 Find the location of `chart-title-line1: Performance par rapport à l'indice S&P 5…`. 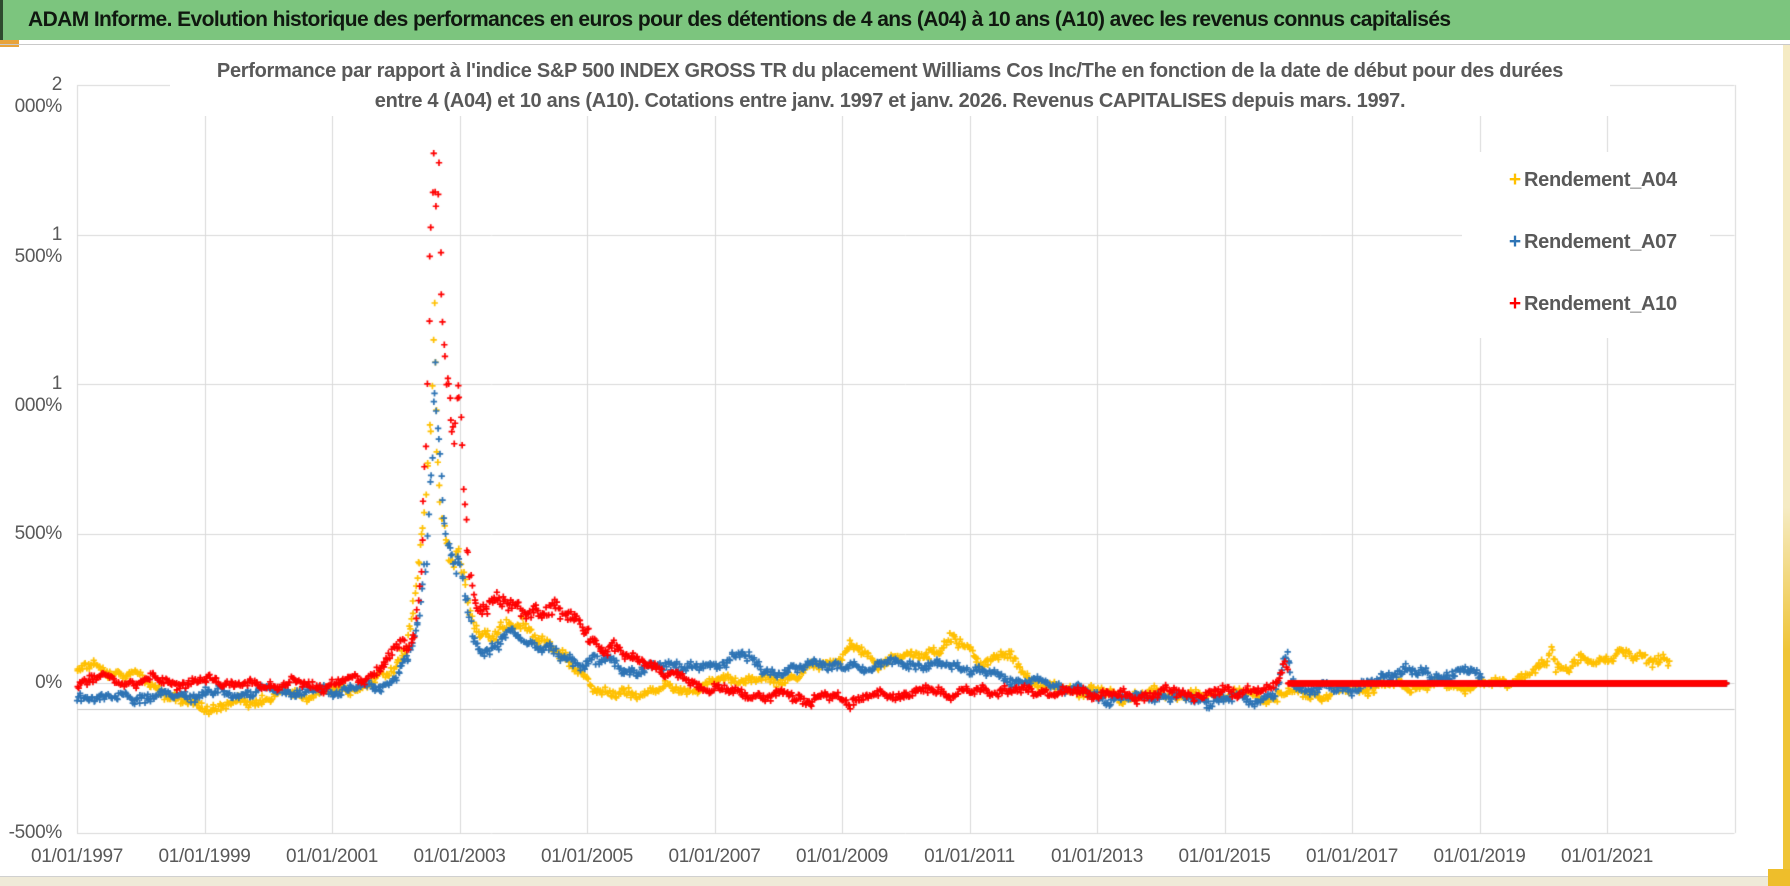

chart-title-line1: Performance par rapport à l'indice S&P 5… is located at coordinates (890, 71).